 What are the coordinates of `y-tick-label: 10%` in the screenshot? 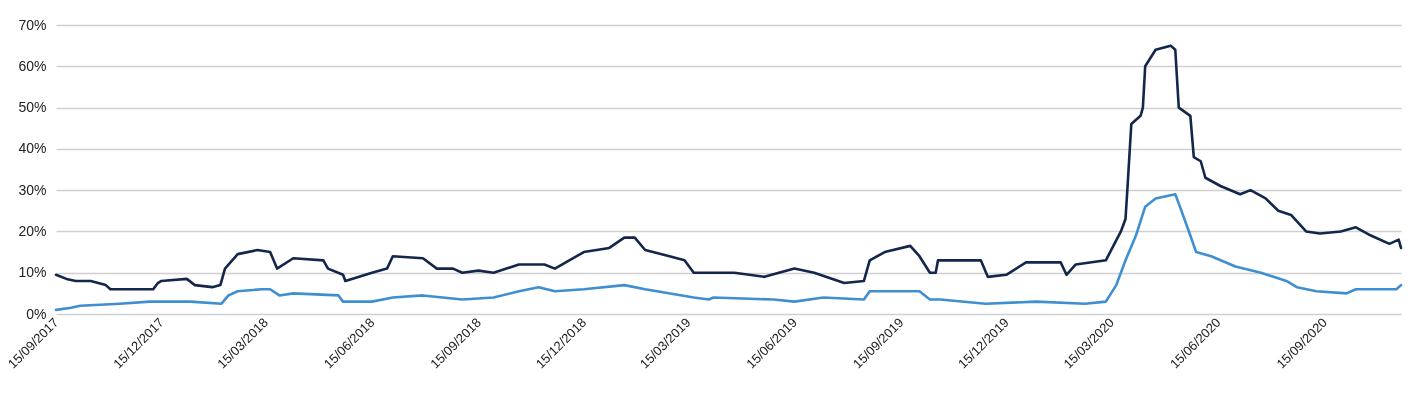 It's located at (32, 272).